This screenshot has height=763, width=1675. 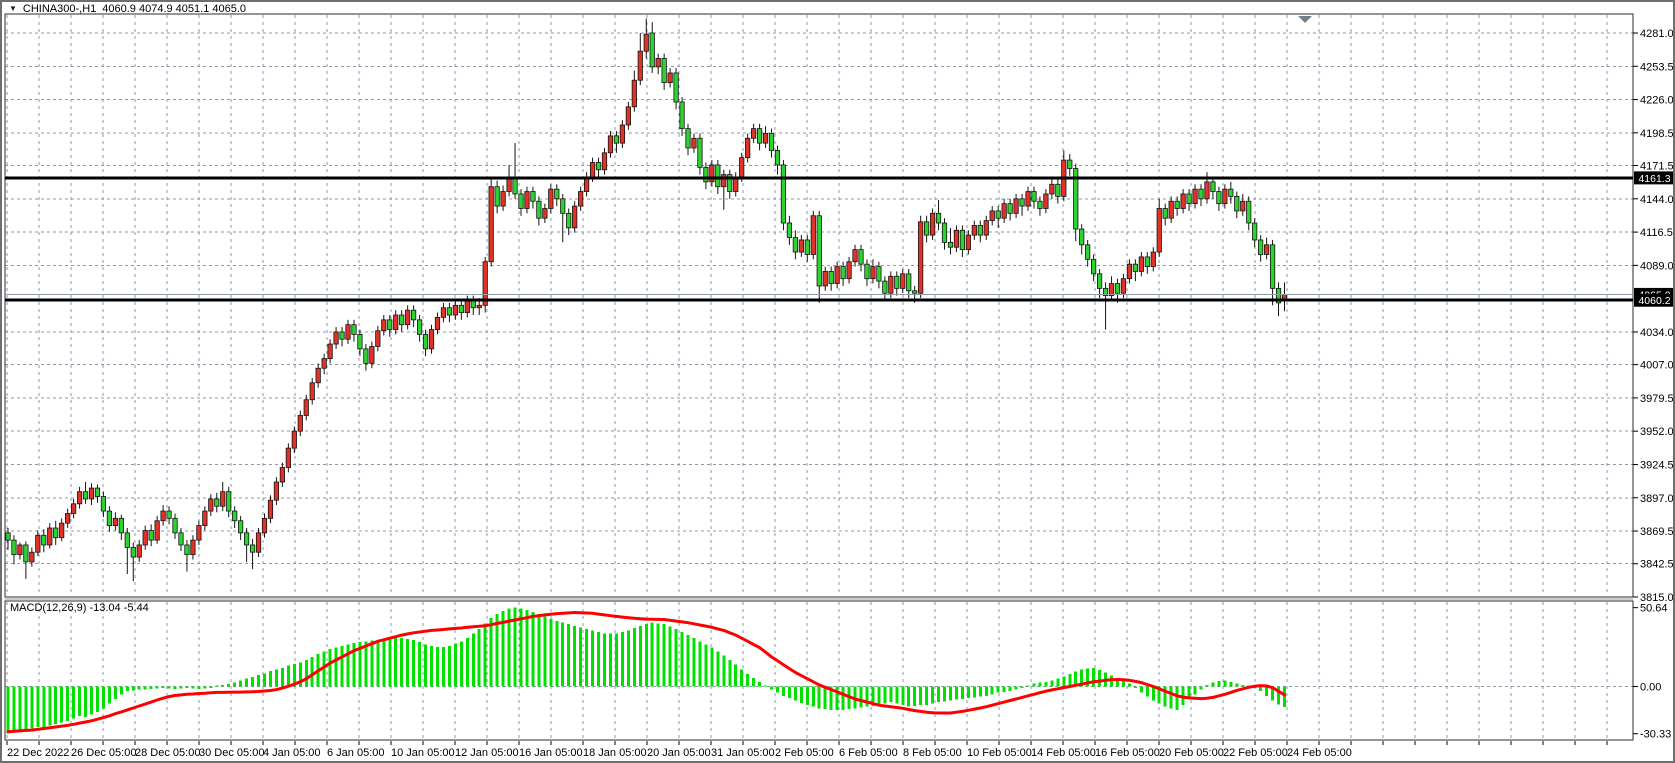 What do you see at coordinates (646, 672) in the screenshot?
I see `macd-signal-line` at bounding box center [646, 672].